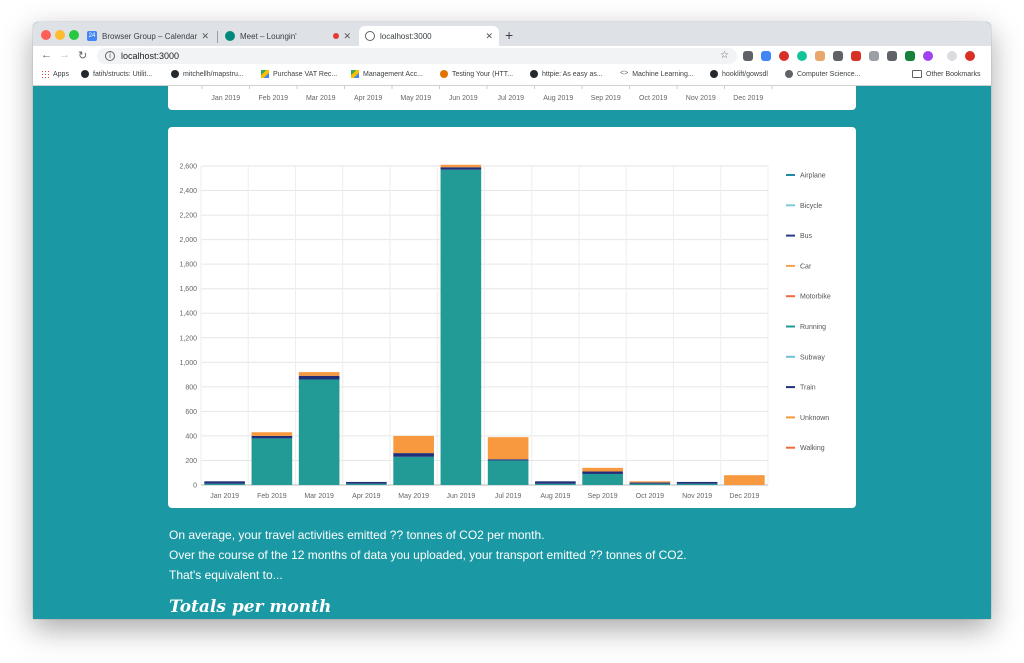  Describe the element at coordinates (417, 56) in the screenshot. I see `address-bar: i localhost:3000 ☆` at that location.